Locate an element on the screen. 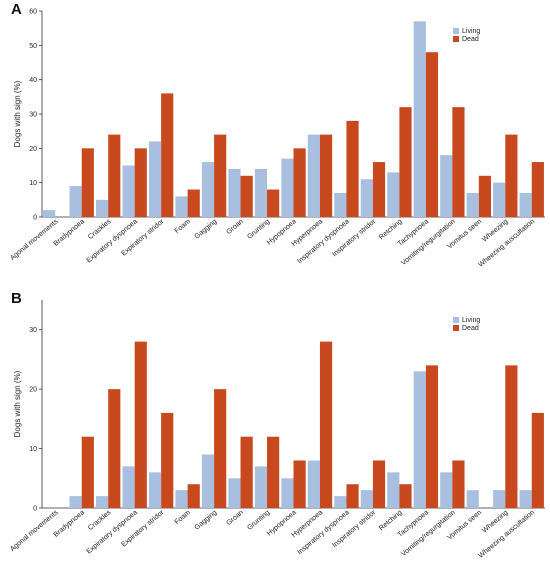  bar-dead-hyperpnoea is located at coordinates (326, 175).